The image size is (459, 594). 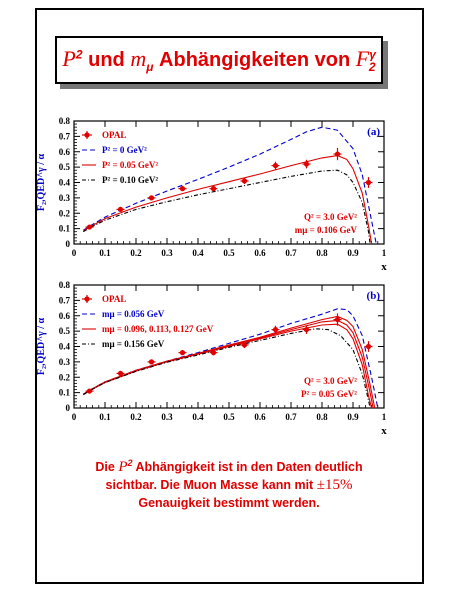 What do you see at coordinates (138, 58) in the screenshot?
I see `title-m: m` at bounding box center [138, 58].